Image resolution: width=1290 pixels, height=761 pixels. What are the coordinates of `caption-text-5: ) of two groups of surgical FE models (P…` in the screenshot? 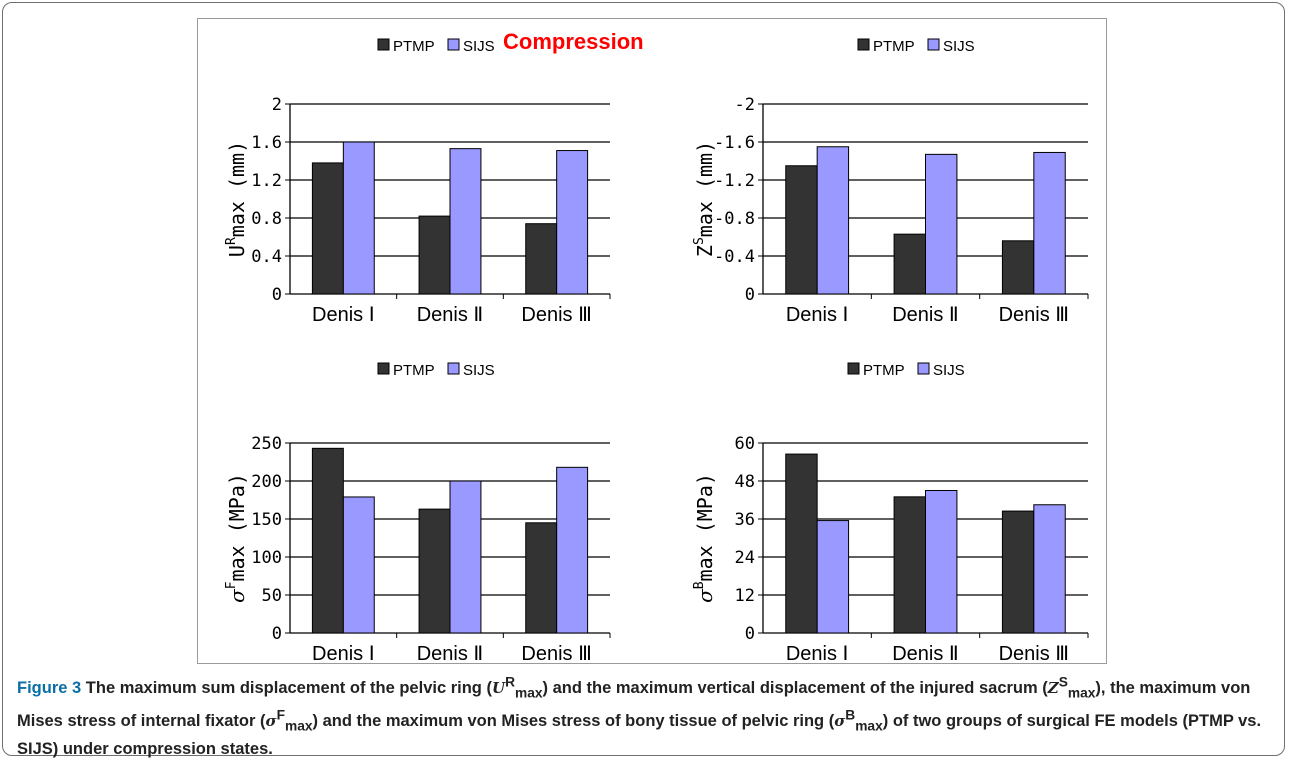 It's located at (639, 735).